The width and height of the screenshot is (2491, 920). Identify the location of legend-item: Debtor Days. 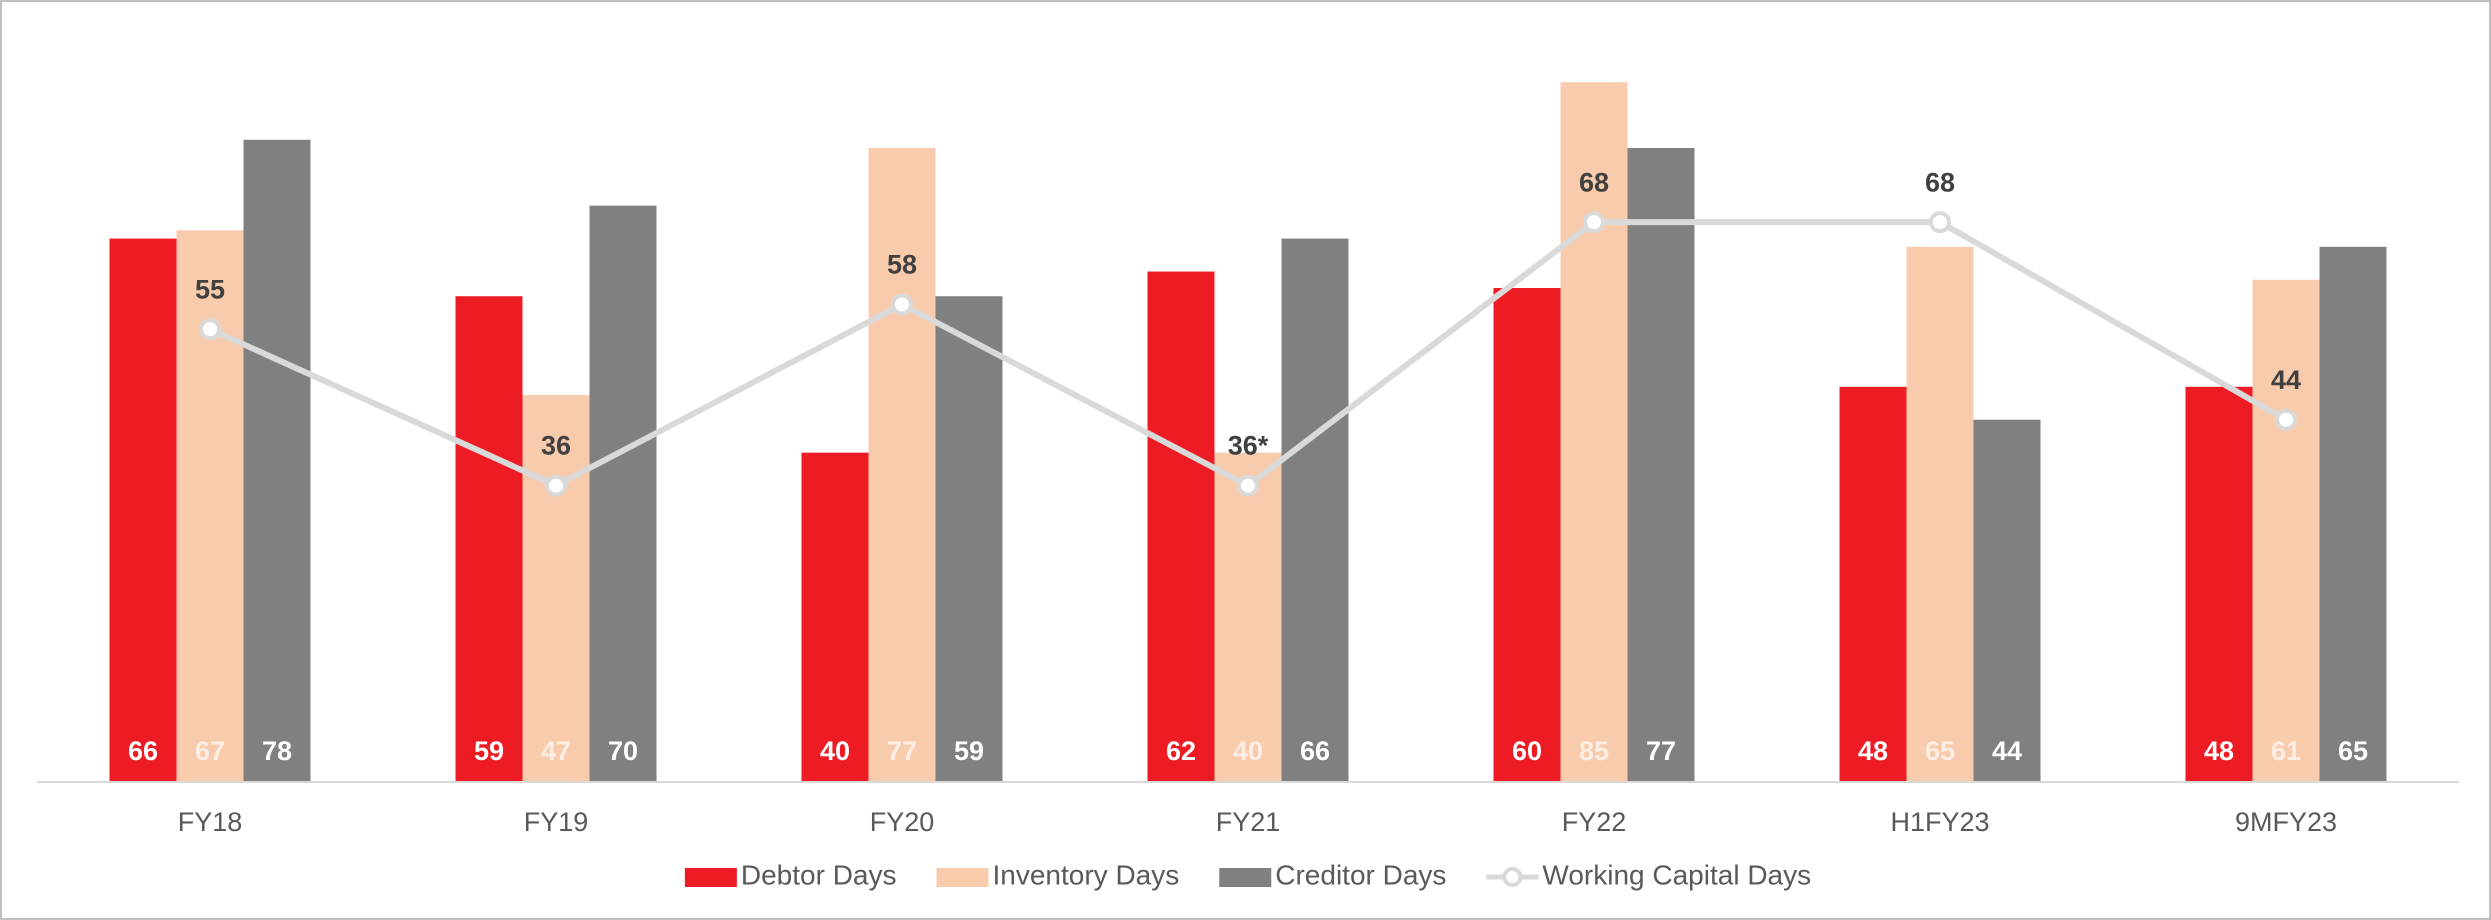
(790, 874).